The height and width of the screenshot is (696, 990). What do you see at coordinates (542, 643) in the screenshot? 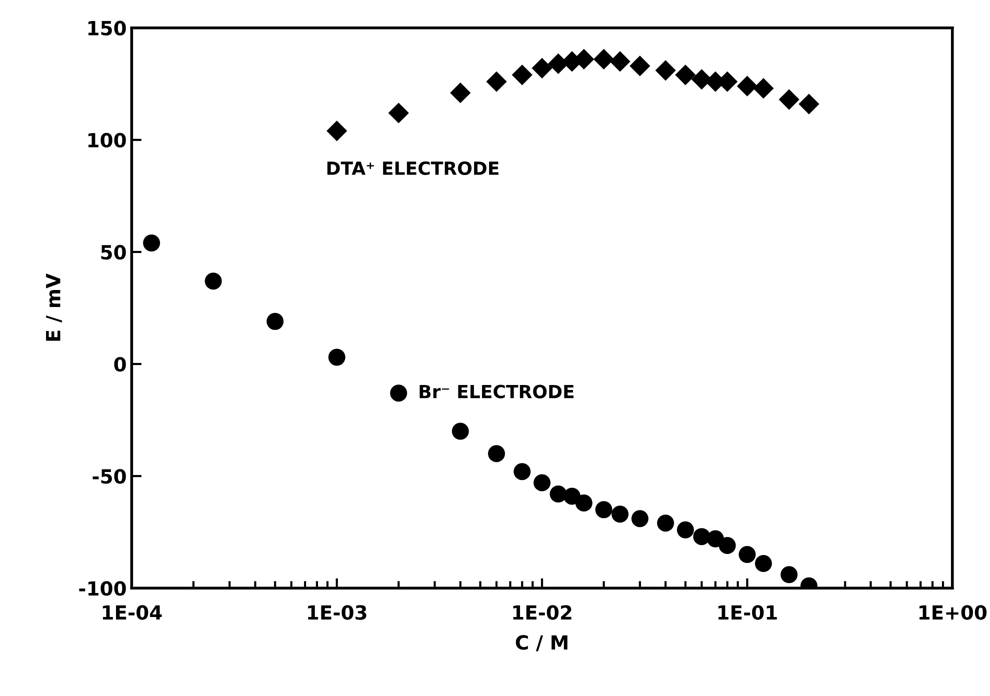
I see `x-axis-title: C / M` at bounding box center [542, 643].